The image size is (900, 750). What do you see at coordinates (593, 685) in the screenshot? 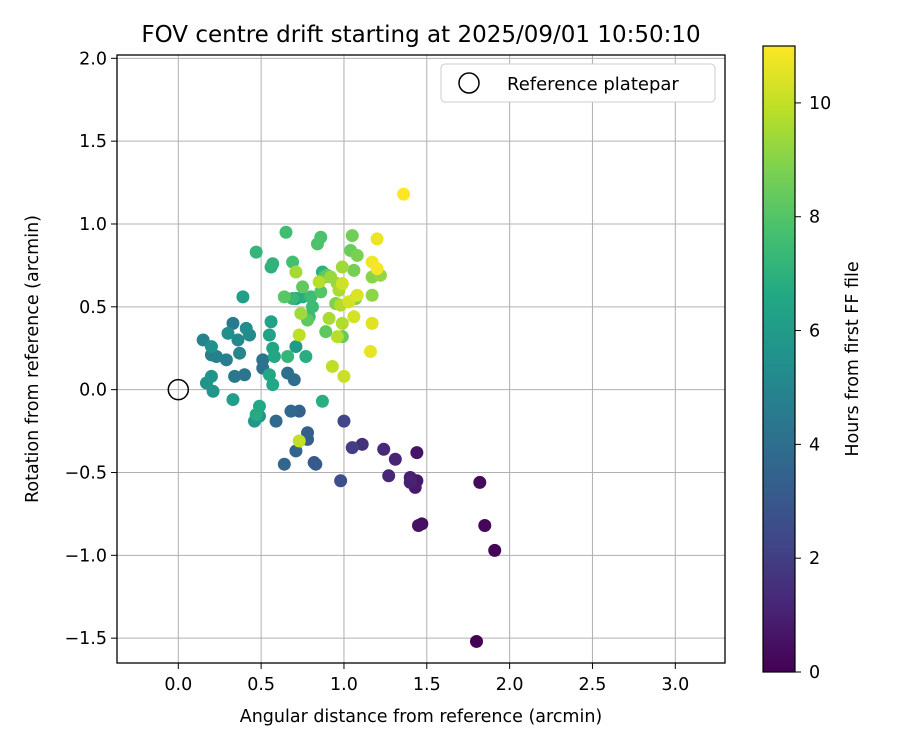
I see `x-tick-label: 2.5` at bounding box center [593, 685].